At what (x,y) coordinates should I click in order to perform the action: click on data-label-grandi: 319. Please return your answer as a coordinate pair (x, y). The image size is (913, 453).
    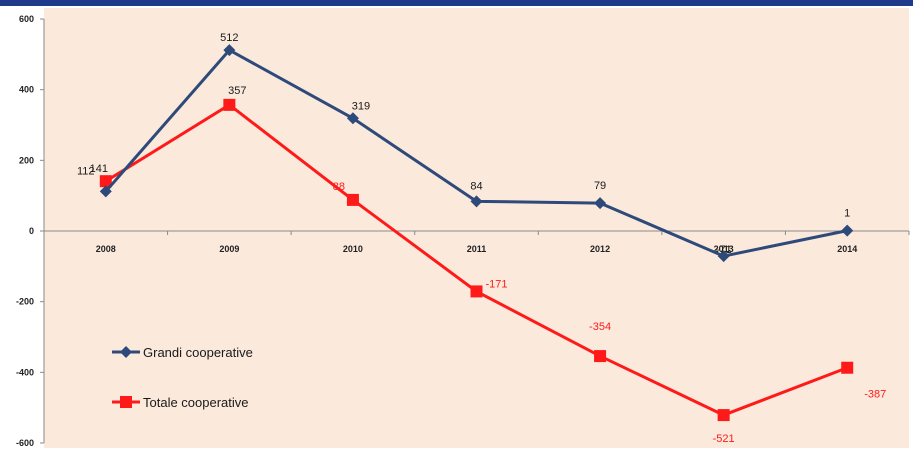
    Looking at the image, I should click on (361, 106).